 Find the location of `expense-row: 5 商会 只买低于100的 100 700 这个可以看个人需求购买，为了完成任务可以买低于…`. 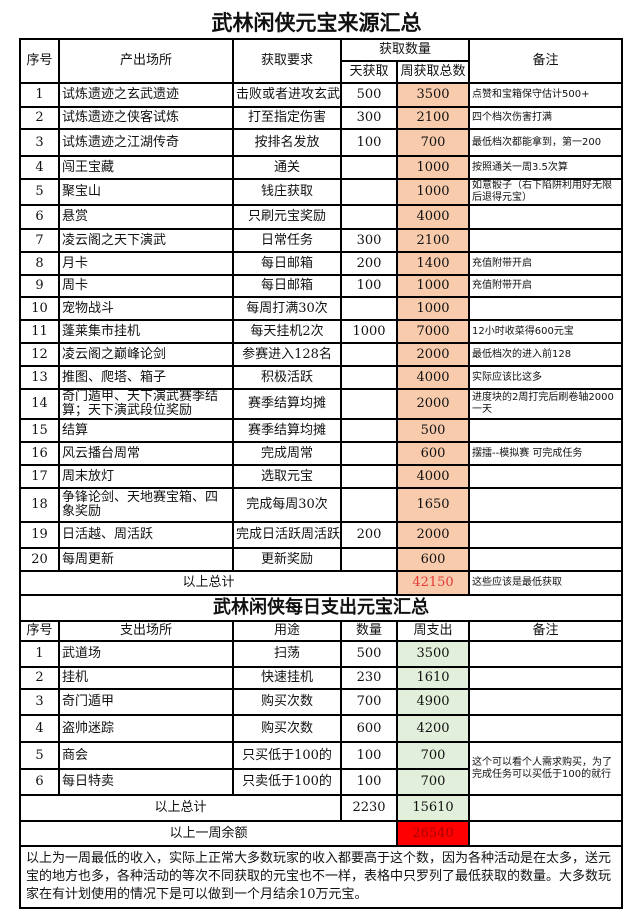

expense-row: 5 商会 只买低于100的 100 700 这个可以看个人需求购买，为了完成任务可以买低于… is located at coordinates (321, 768).